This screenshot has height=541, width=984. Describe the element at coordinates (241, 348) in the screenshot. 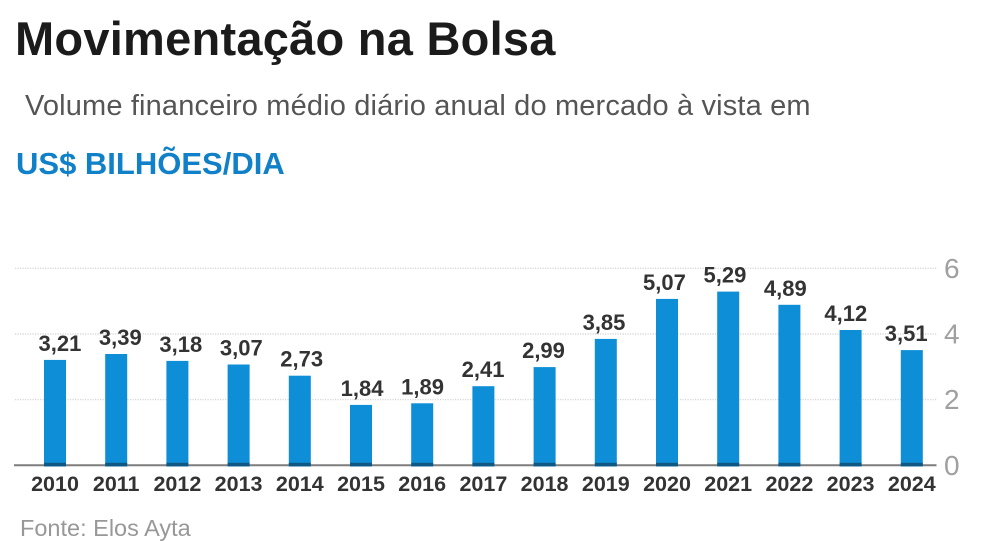

I see `svg-text: 3,07` at that location.